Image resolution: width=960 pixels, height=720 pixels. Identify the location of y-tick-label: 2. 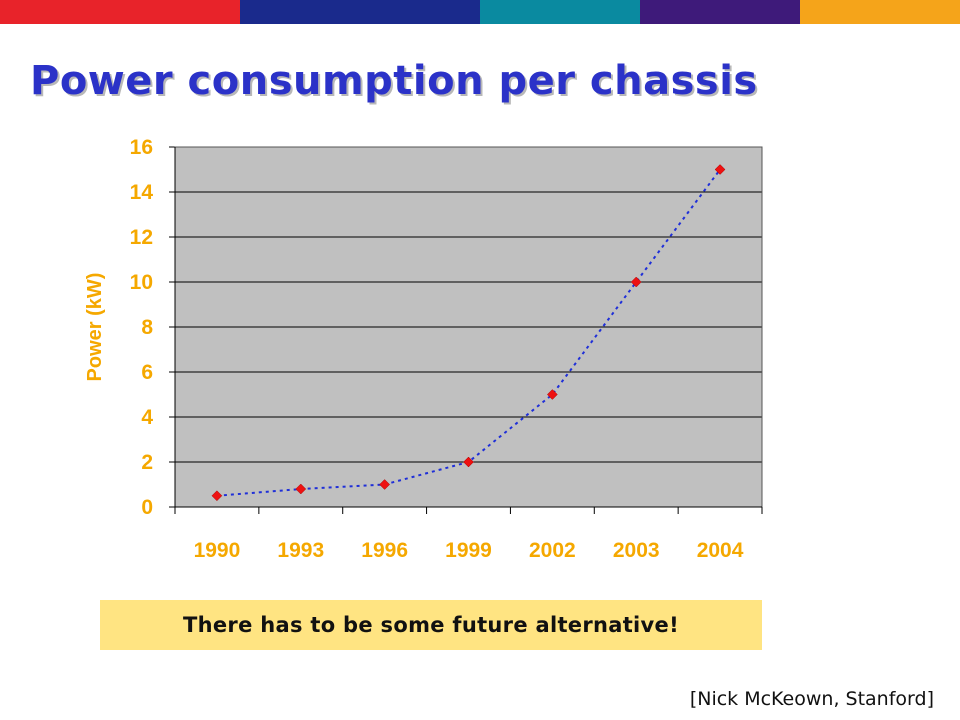
(147, 462).